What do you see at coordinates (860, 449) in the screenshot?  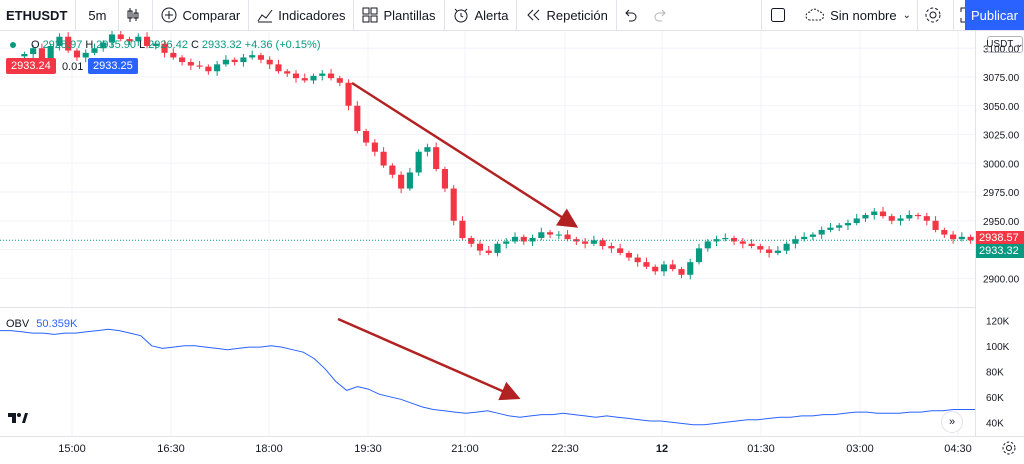 I see `time-tick-label: 03:00` at bounding box center [860, 449].